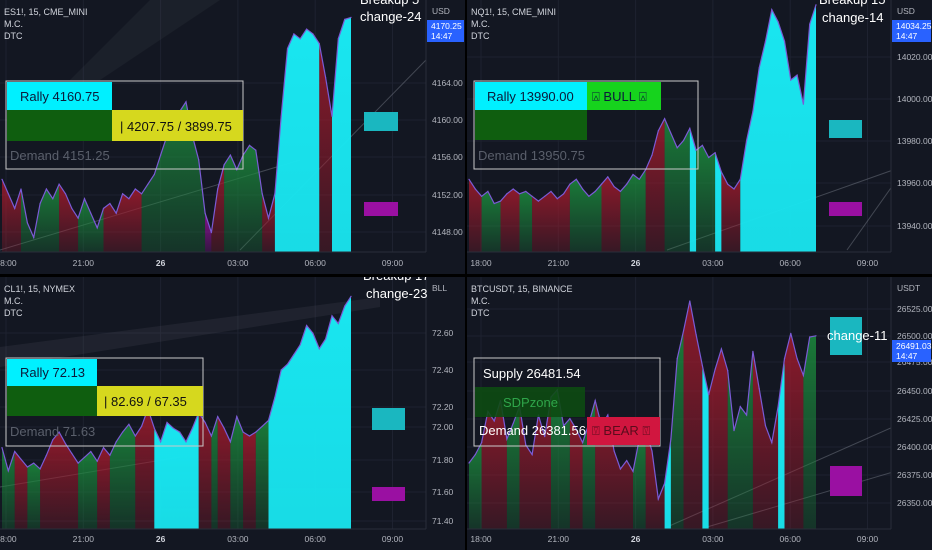 This screenshot has height=550, width=932. What do you see at coordinates (46, 12) in the screenshot?
I see `symbol-label: ES1!, 15, CME_MINI` at bounding box center [46, 12].